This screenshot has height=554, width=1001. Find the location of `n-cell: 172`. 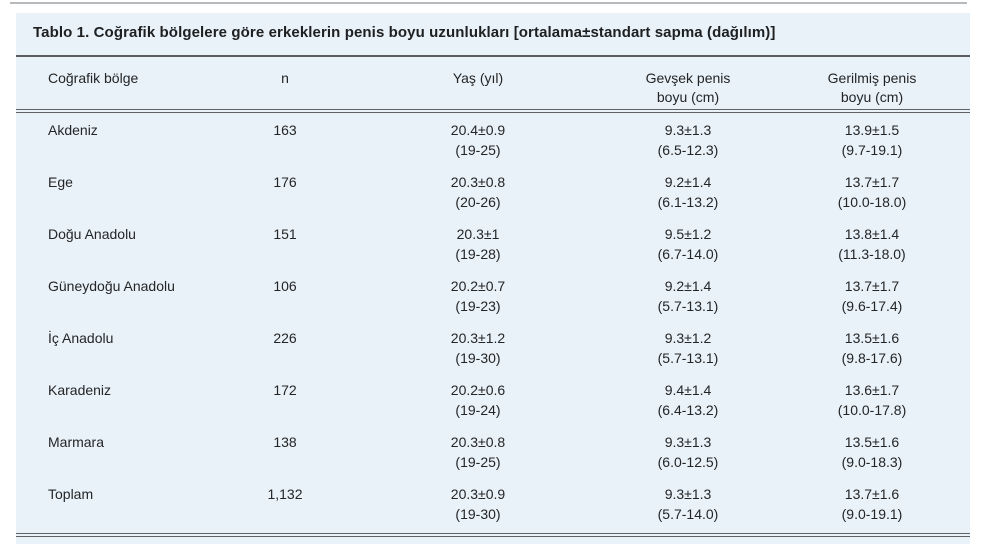

n-cell: 172 is located at coordinates (285, 390).